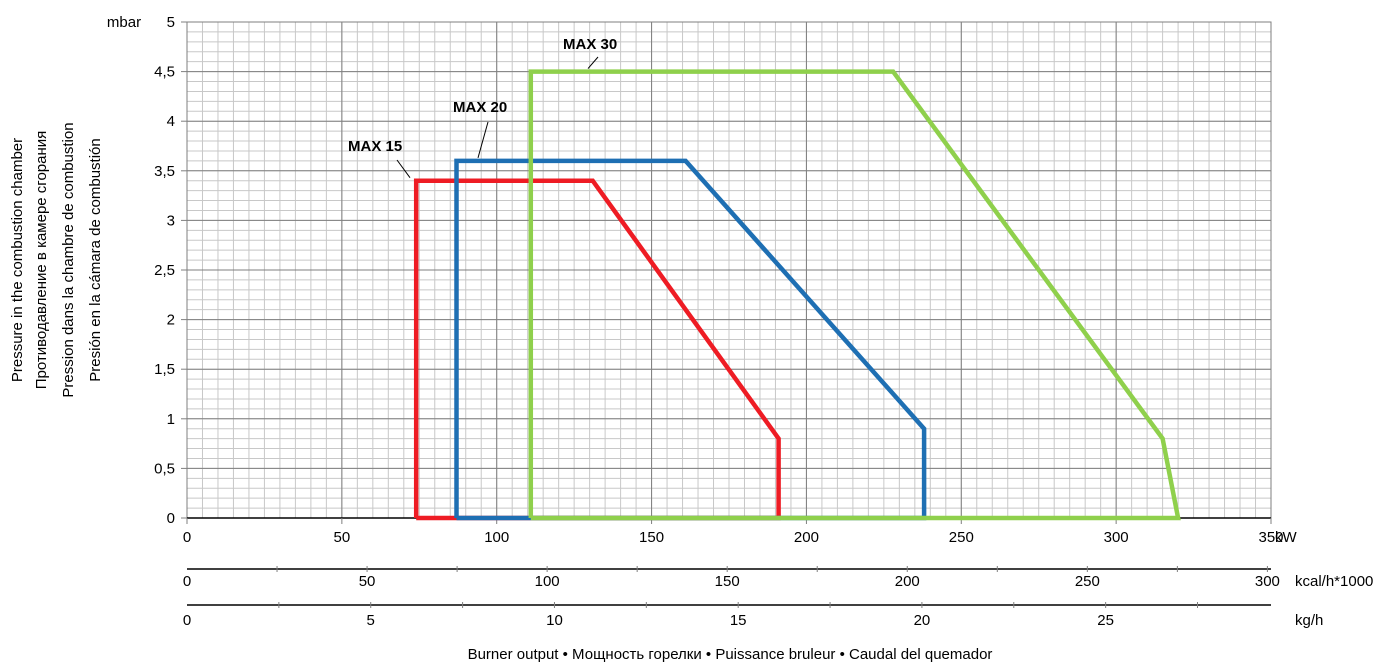 The image size is (1400, 666). I want to click on series-label: MAX 20, so click(480, 107).